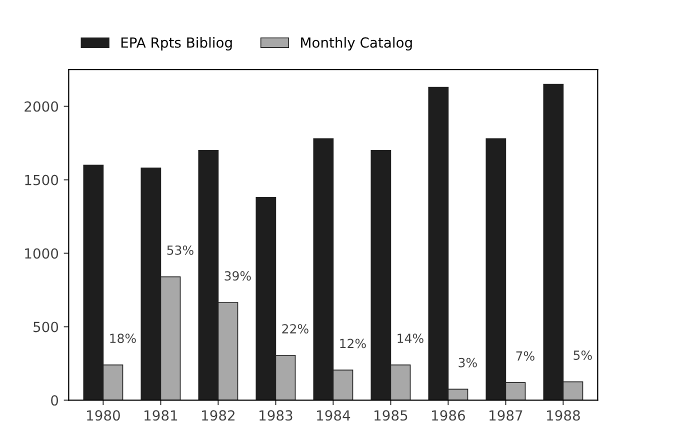 The width and height of the screenshot is (687, 435). I want to click on y-tick-label: 1500, so click(41, 180).